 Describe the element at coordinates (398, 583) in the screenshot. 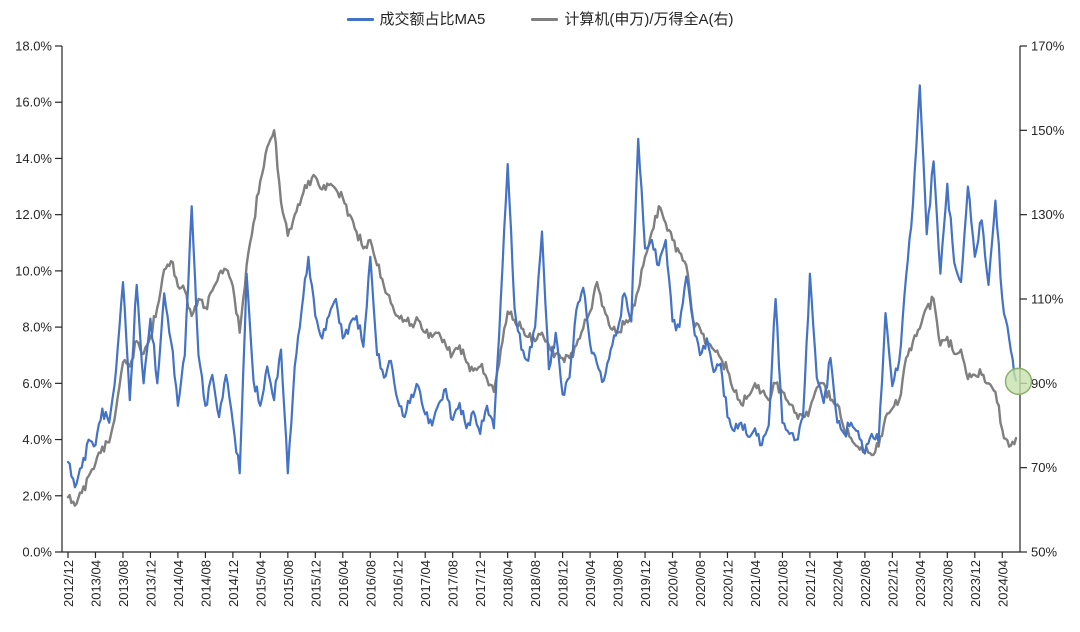

I see `svg-text: 2016/12` at that location.